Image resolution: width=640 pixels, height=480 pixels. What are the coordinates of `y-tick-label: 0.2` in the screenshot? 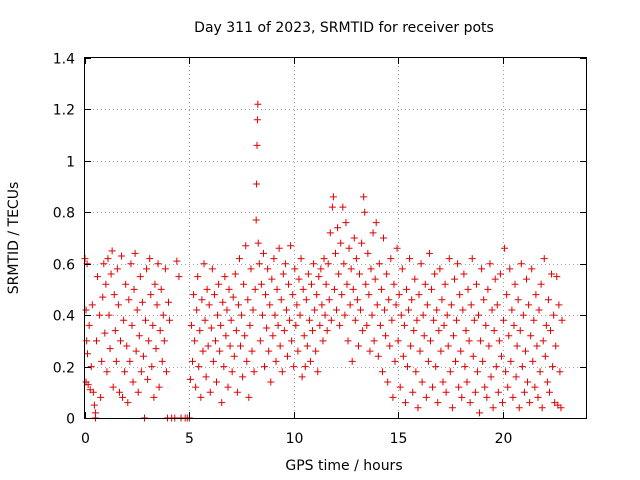 It's located at (64, 369).